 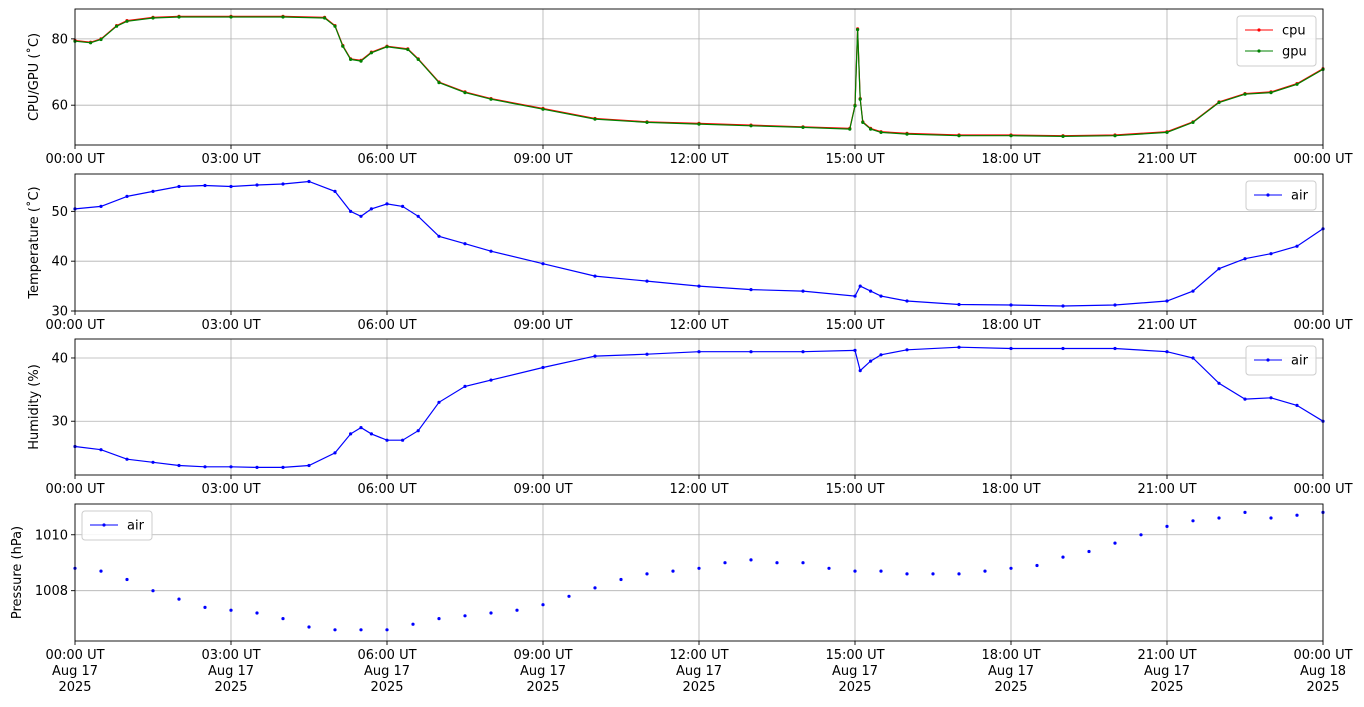 What do you see at coordinates (698, 655) in the screenshot?
I see `x-tick-label: 12:00 UT` at bounding box center [698, 655].